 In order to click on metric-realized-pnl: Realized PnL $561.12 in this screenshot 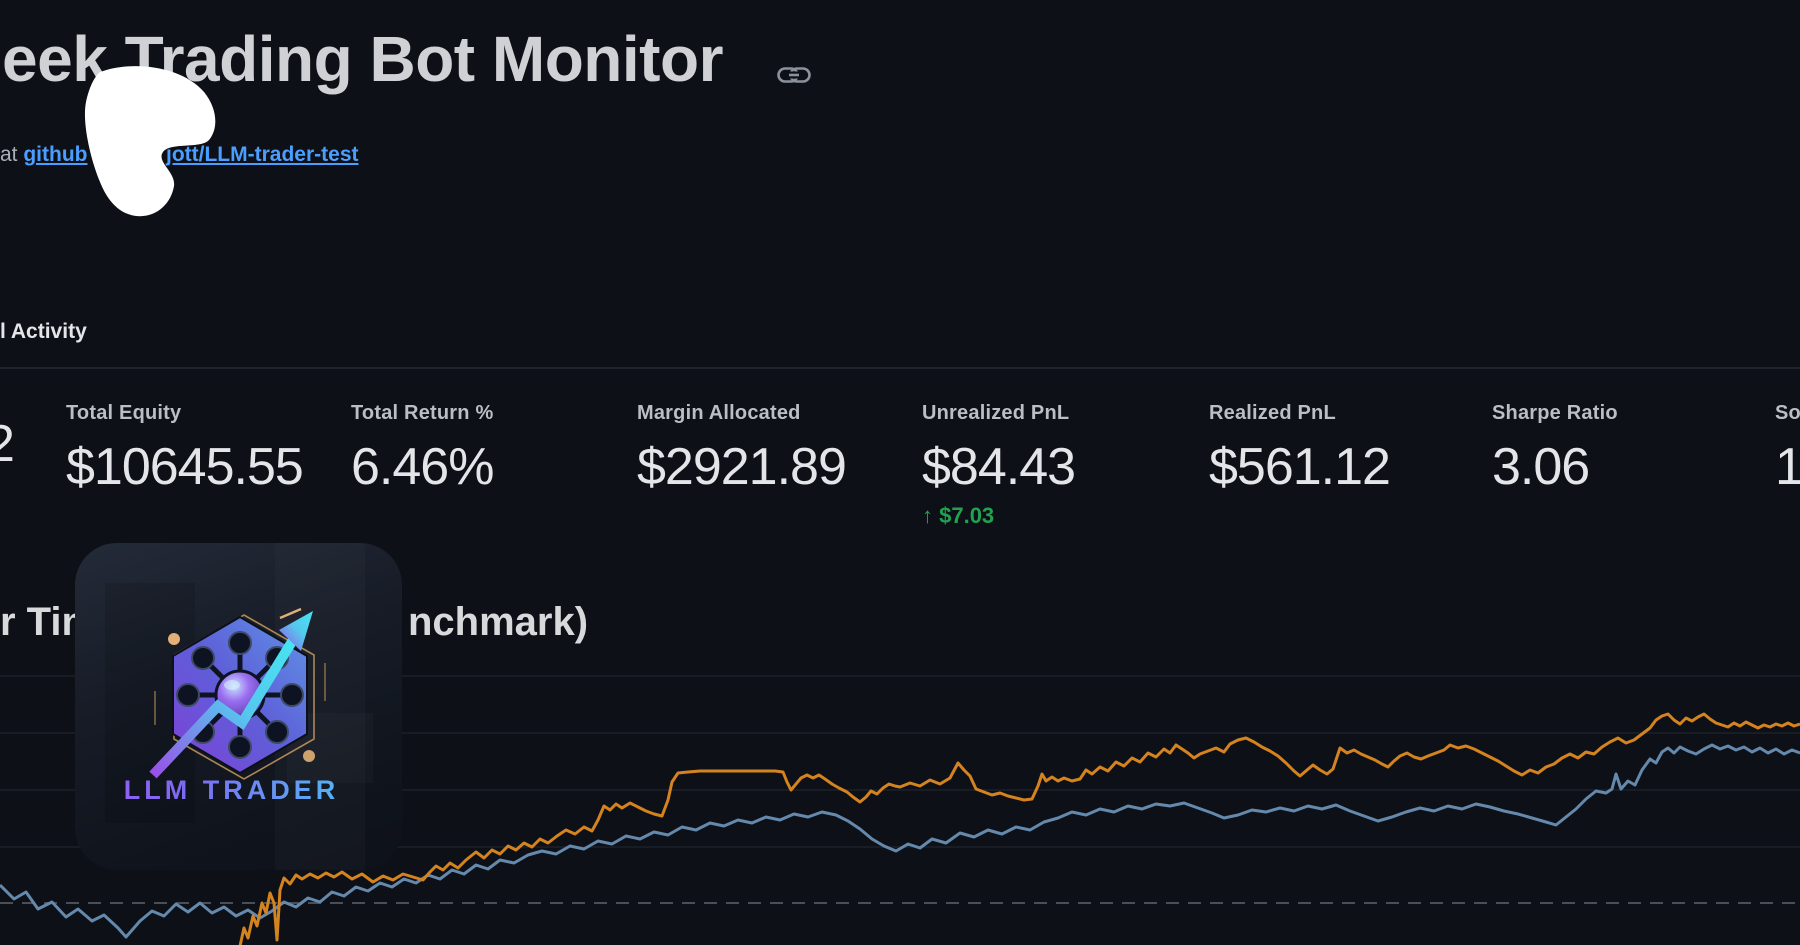, I will do `click(1300, 449)`.